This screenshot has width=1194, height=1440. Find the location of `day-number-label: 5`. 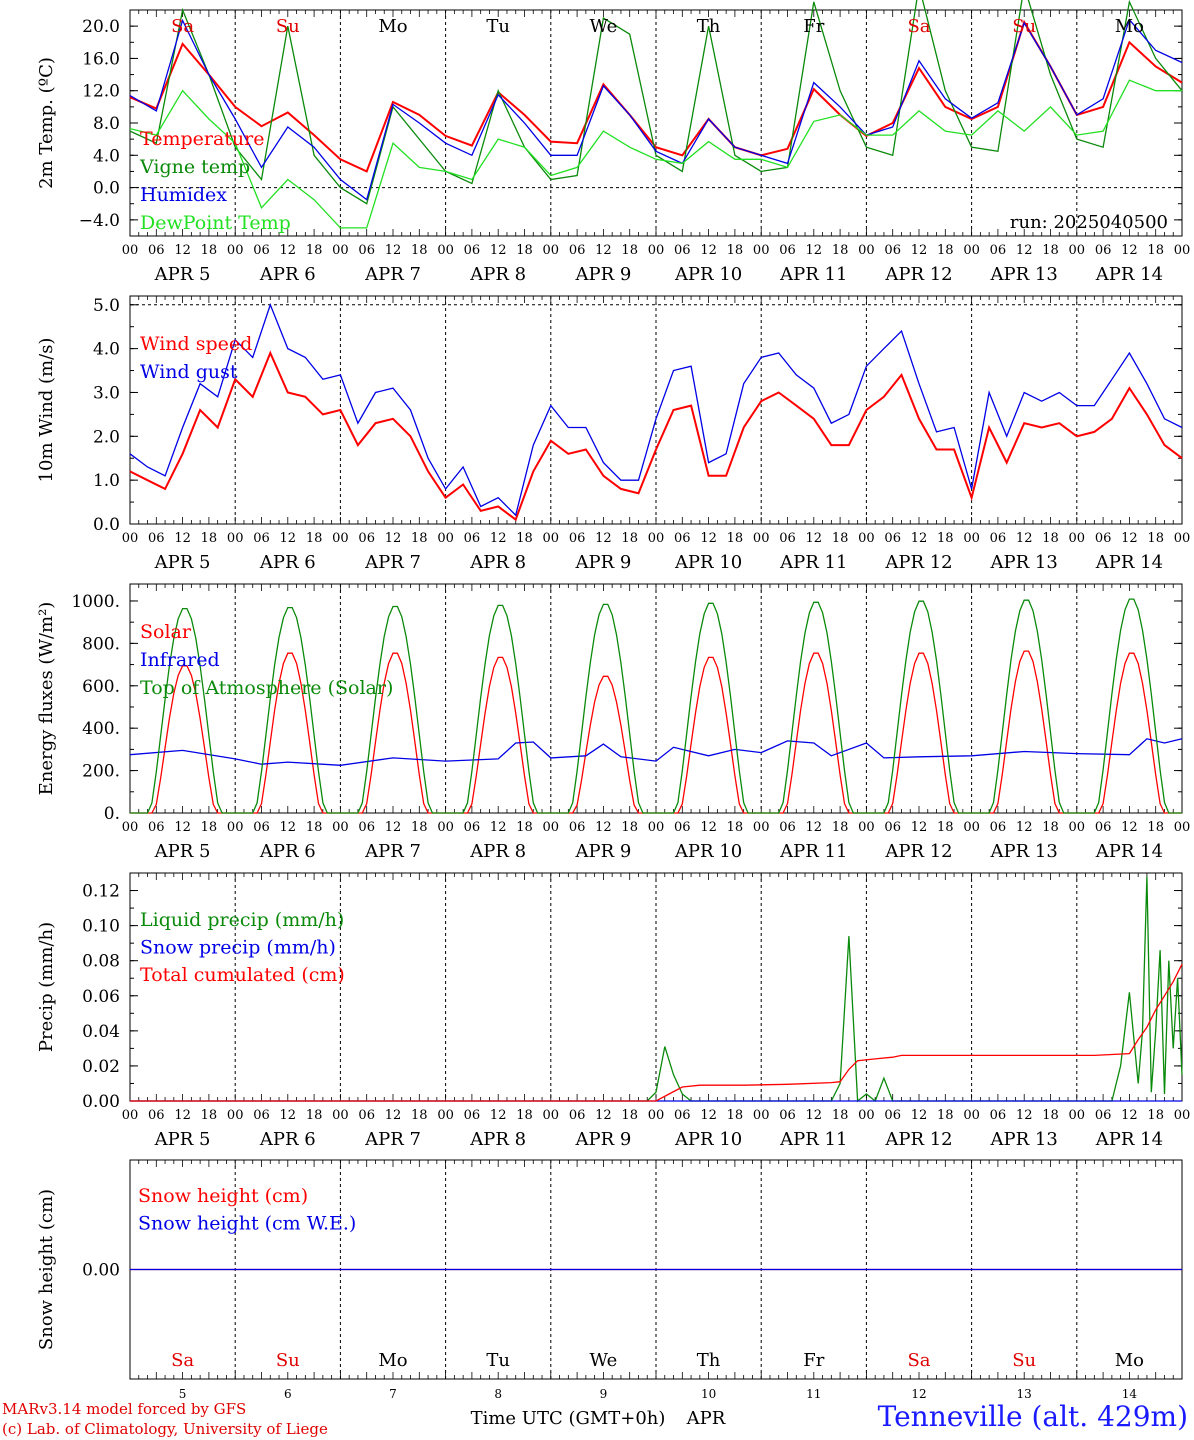

day-number-label: 5 is located at coordinates (183, 1394).